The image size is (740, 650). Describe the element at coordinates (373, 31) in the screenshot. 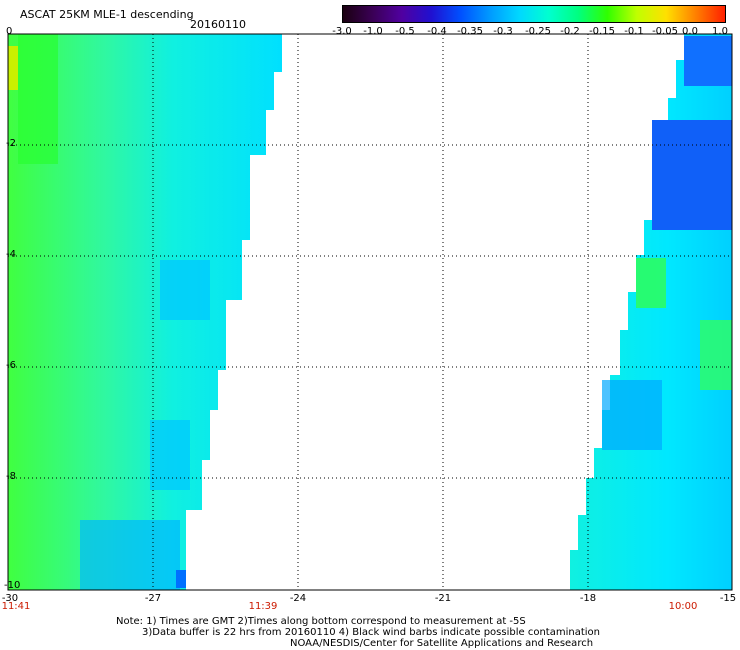

I see `colorbar-tick-1: -1.0` at that location.